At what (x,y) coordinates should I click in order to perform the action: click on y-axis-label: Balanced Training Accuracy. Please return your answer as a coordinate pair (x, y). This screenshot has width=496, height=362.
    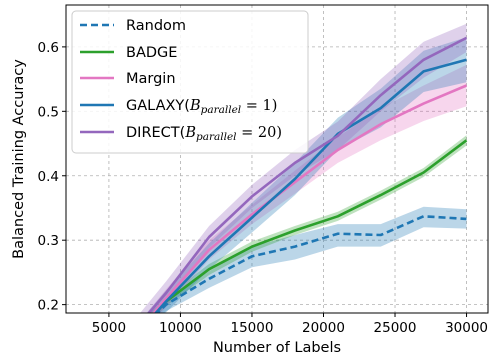
    Looking at the image, I should click on (19, 159).